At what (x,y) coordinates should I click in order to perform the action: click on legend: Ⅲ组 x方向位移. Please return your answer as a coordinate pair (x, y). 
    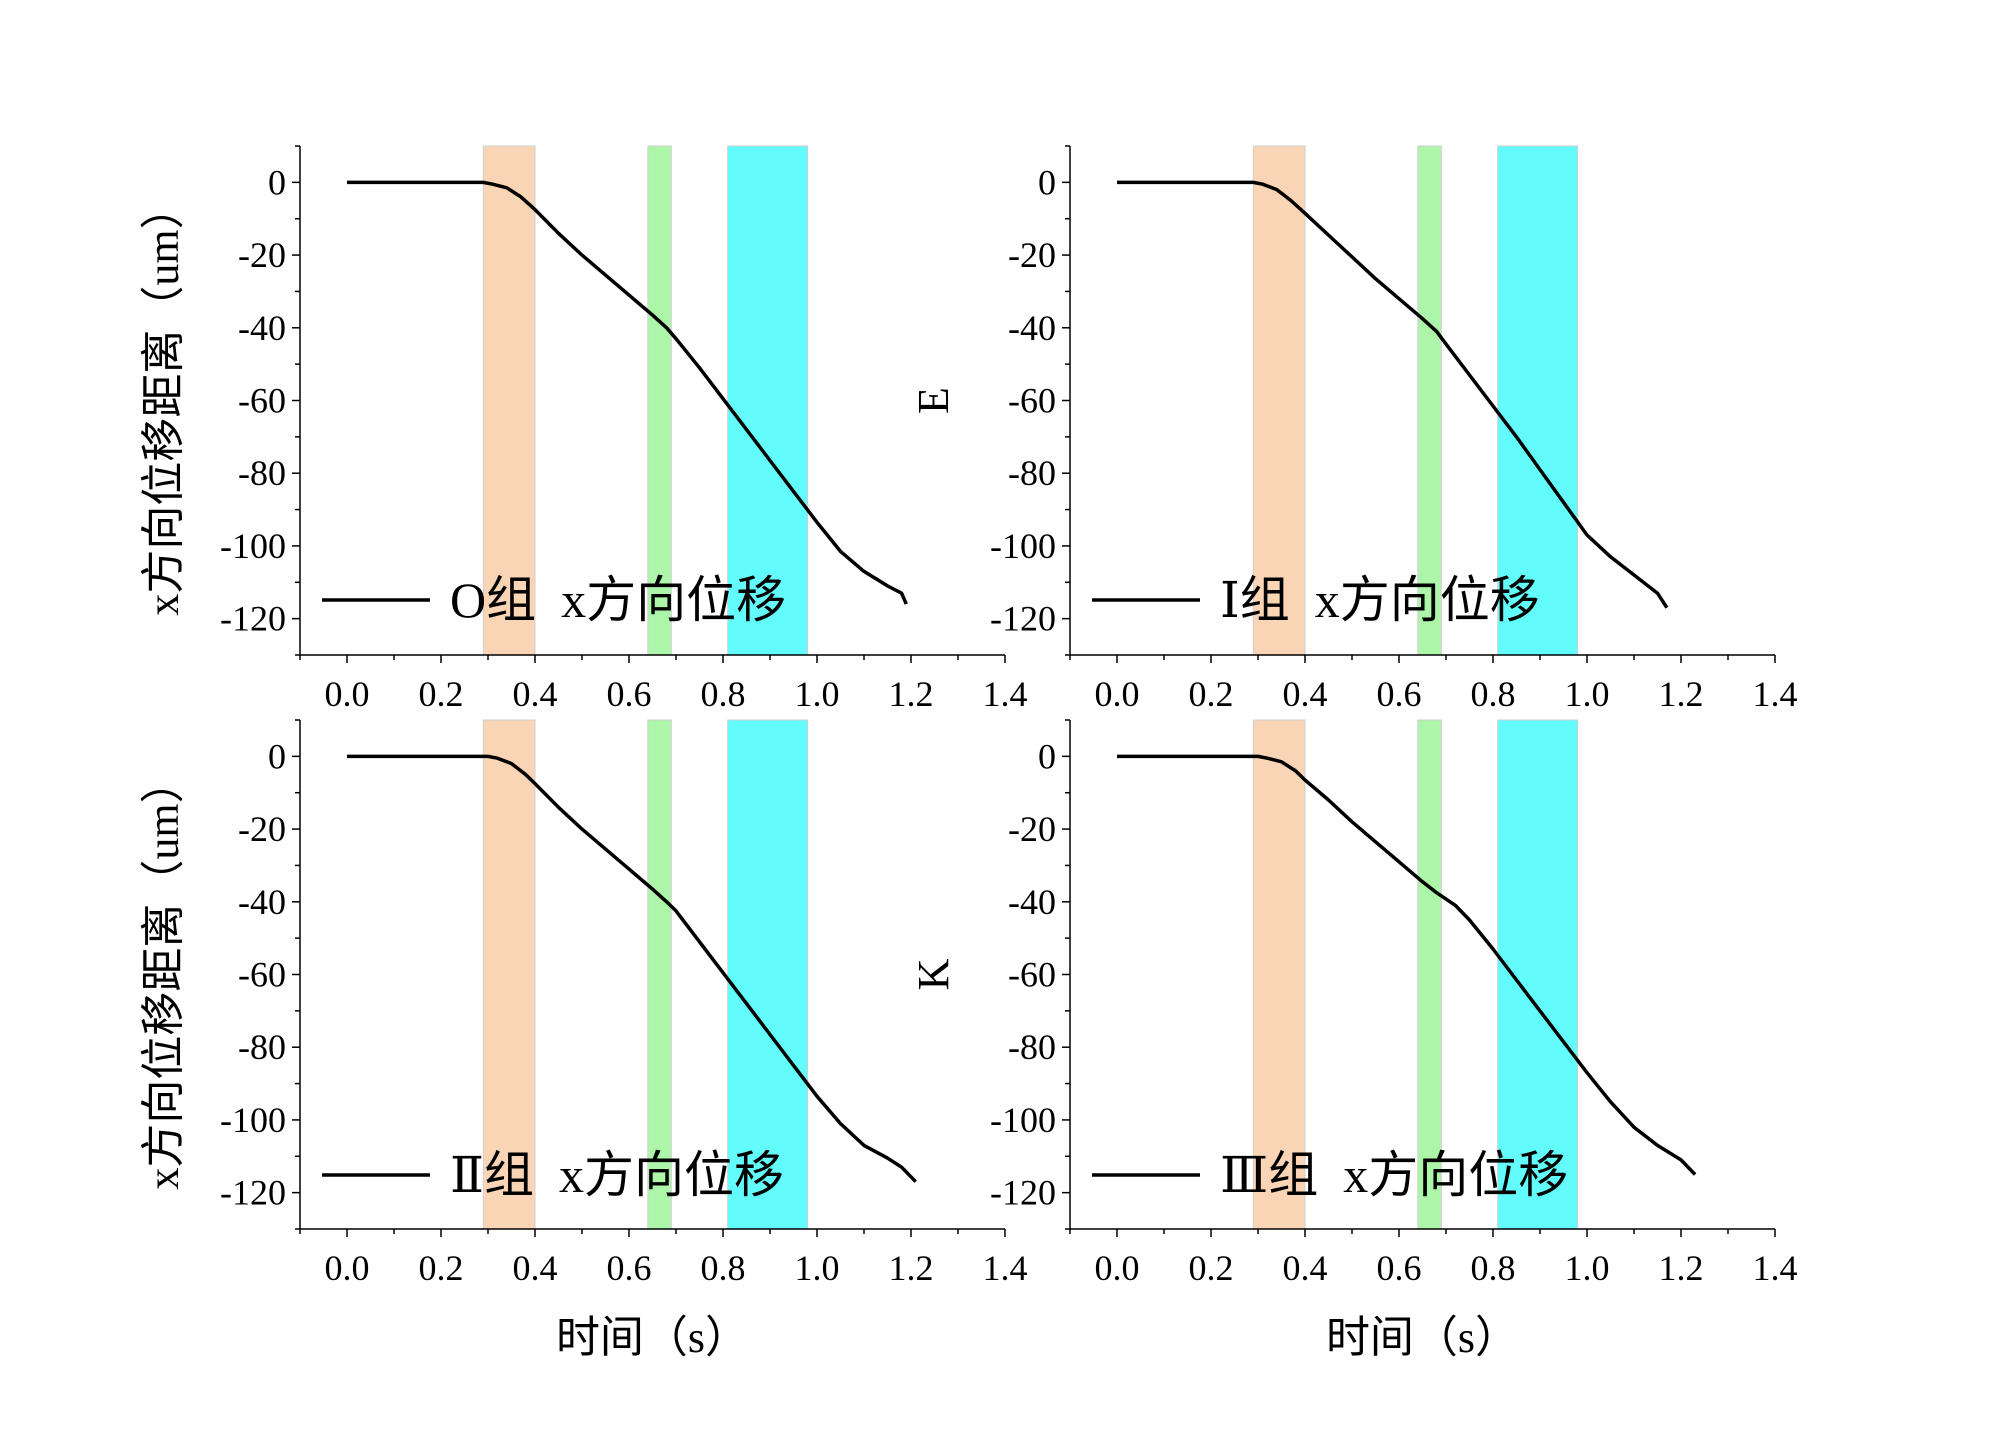
    Looking at the image, I should click on (1330, 1175).